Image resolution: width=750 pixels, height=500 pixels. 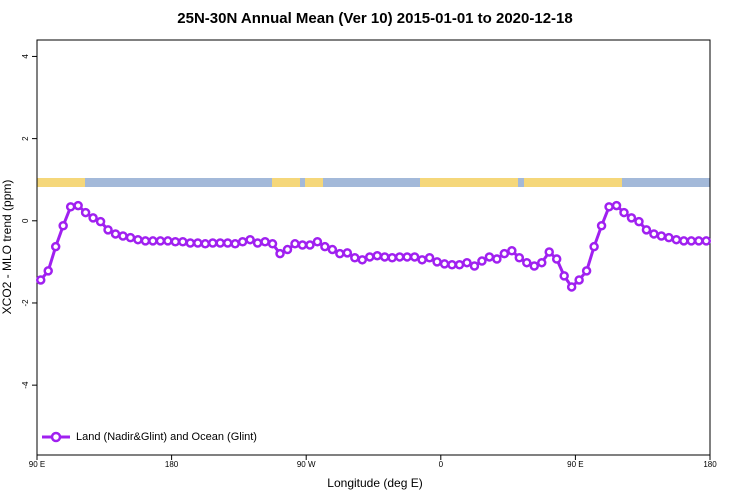 What do you see at coordinates (7, 247) in the screenshot?
I see `y-axis-label: XCO2 - MLO trend (ppm)` at bounding box center [7, 247].